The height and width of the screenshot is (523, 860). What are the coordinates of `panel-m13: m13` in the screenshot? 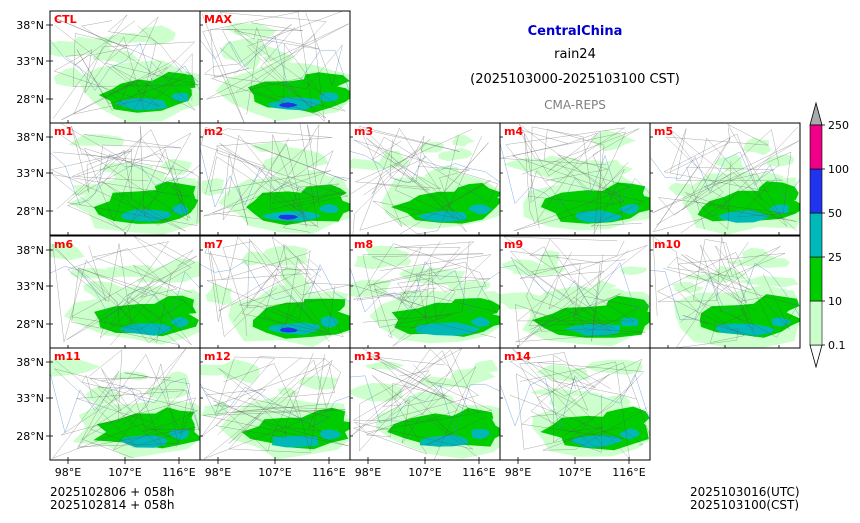 It's located at (425, 404).